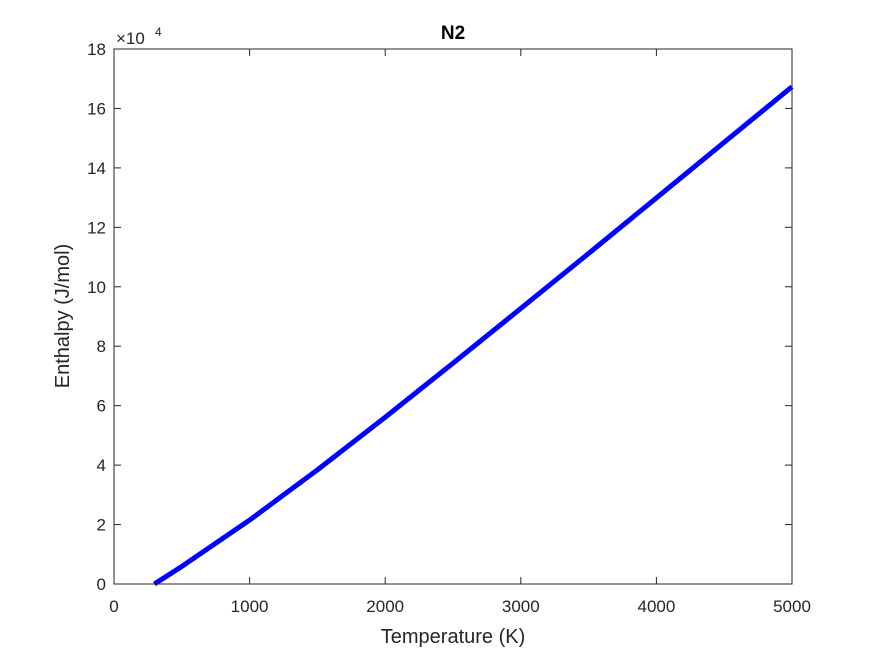 This screenshot has width=875, height=656. What do you see at coordinates (385, 606) in the screenshot?
I see `x-tick-label: 2000` at bounding box center [385, 606].